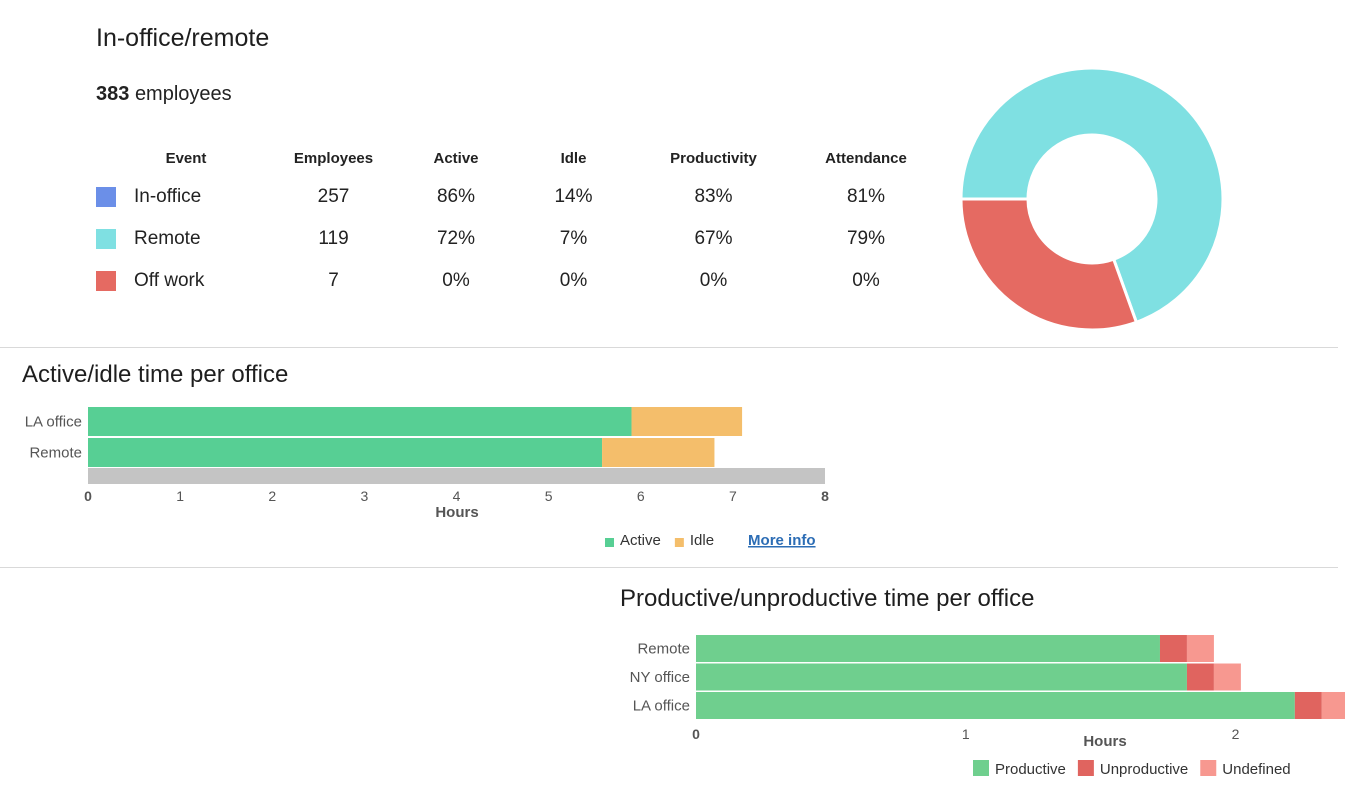  I want to click on background-bar, so click(456, 476).